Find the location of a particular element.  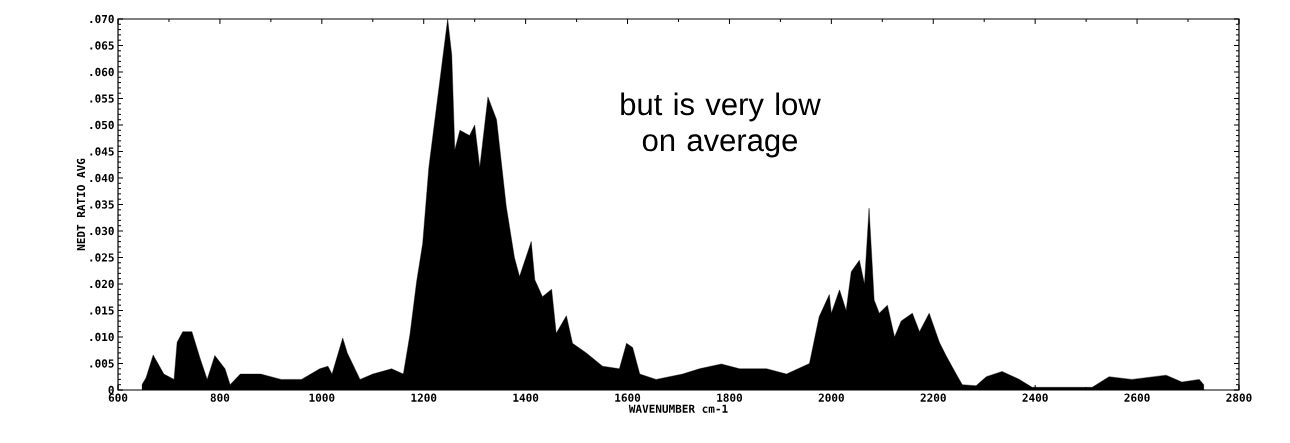

x-tick-label: 600 is located at coordinates (118, 397).